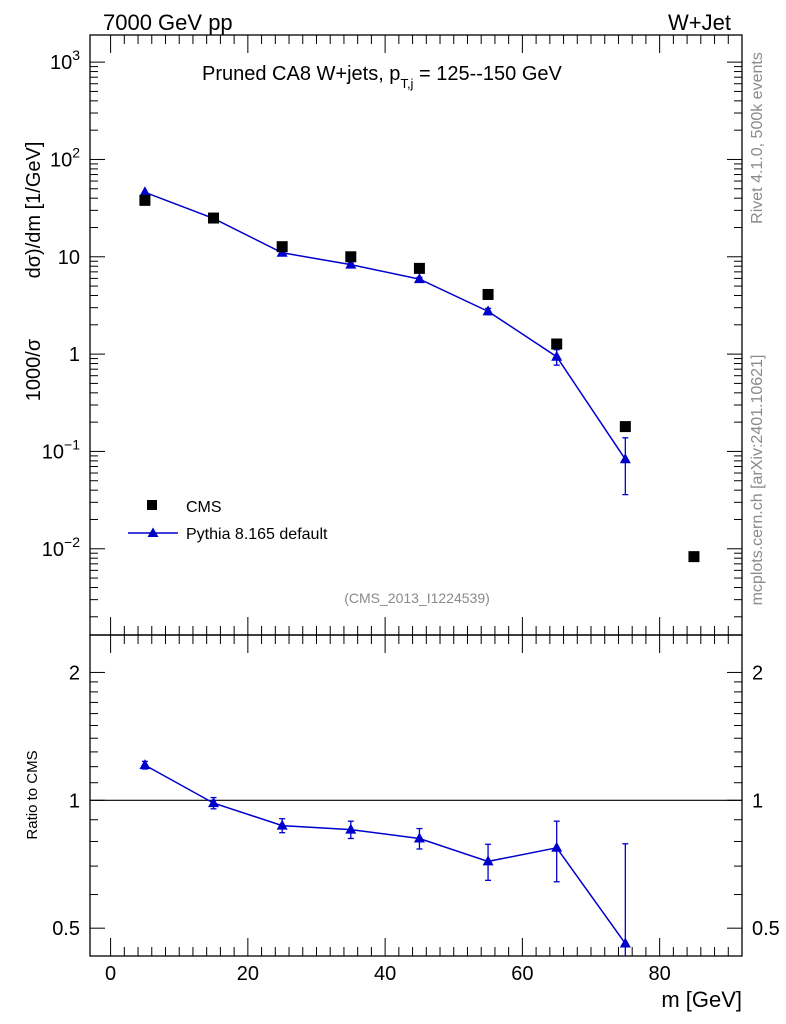 This screenshot has height=1024, width=786. I want to click on main-ylabel: 1000/σ dσ)/dm [1/GeV], so click(34, 272).